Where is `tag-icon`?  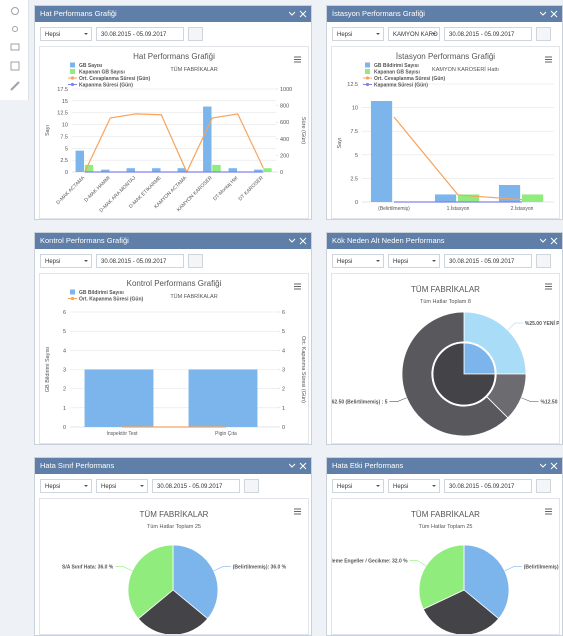 tag-icon is located at coordinates (15, 47).